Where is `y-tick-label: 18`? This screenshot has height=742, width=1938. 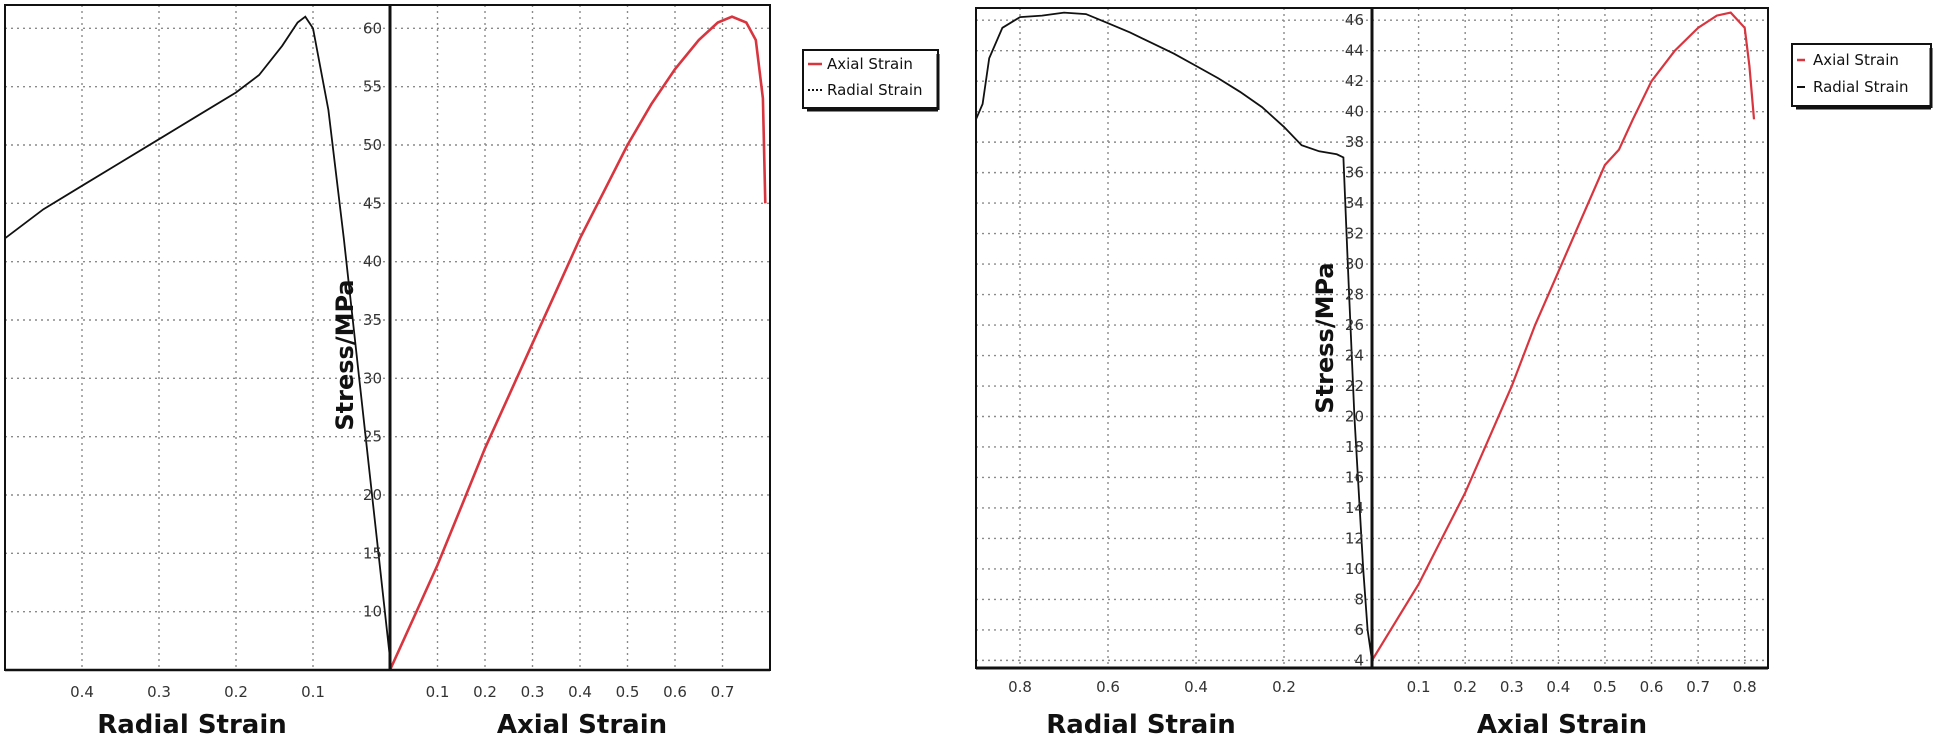 y-tick-label: 18 is located at coordinates (1354, 447).